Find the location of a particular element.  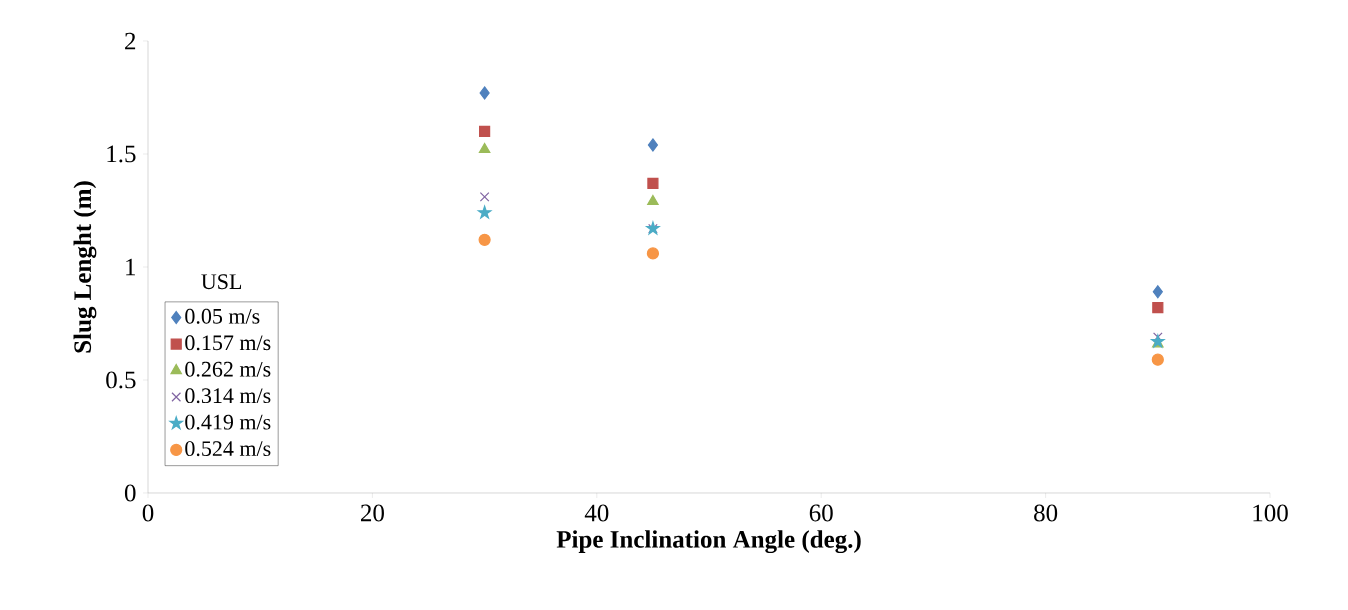

y-tick-label: 1.5 is located at coordinates (121, 154).